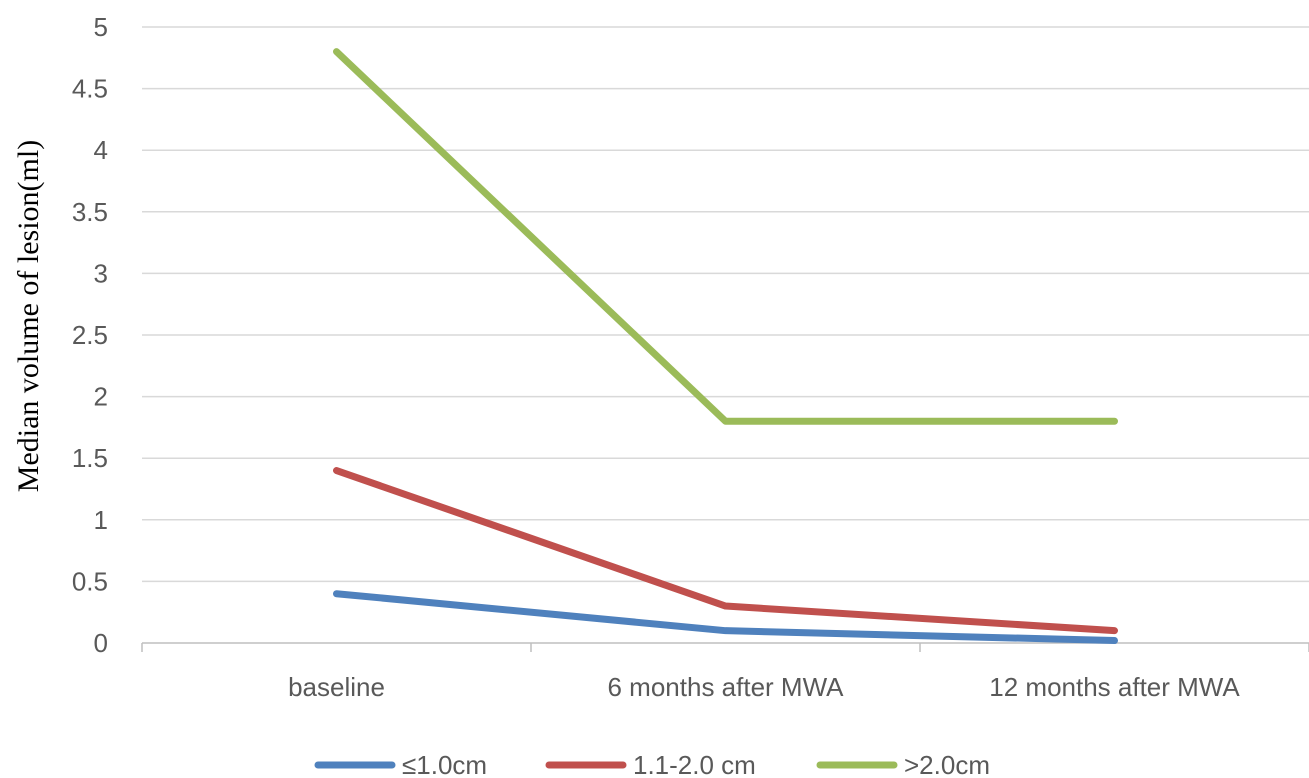 The width and height of the screenshot is (1309, 778). Describe the element at coordinates (1114, 687) in the screenshot. I see `x-tick-label: 12 months after MWA` at that location.